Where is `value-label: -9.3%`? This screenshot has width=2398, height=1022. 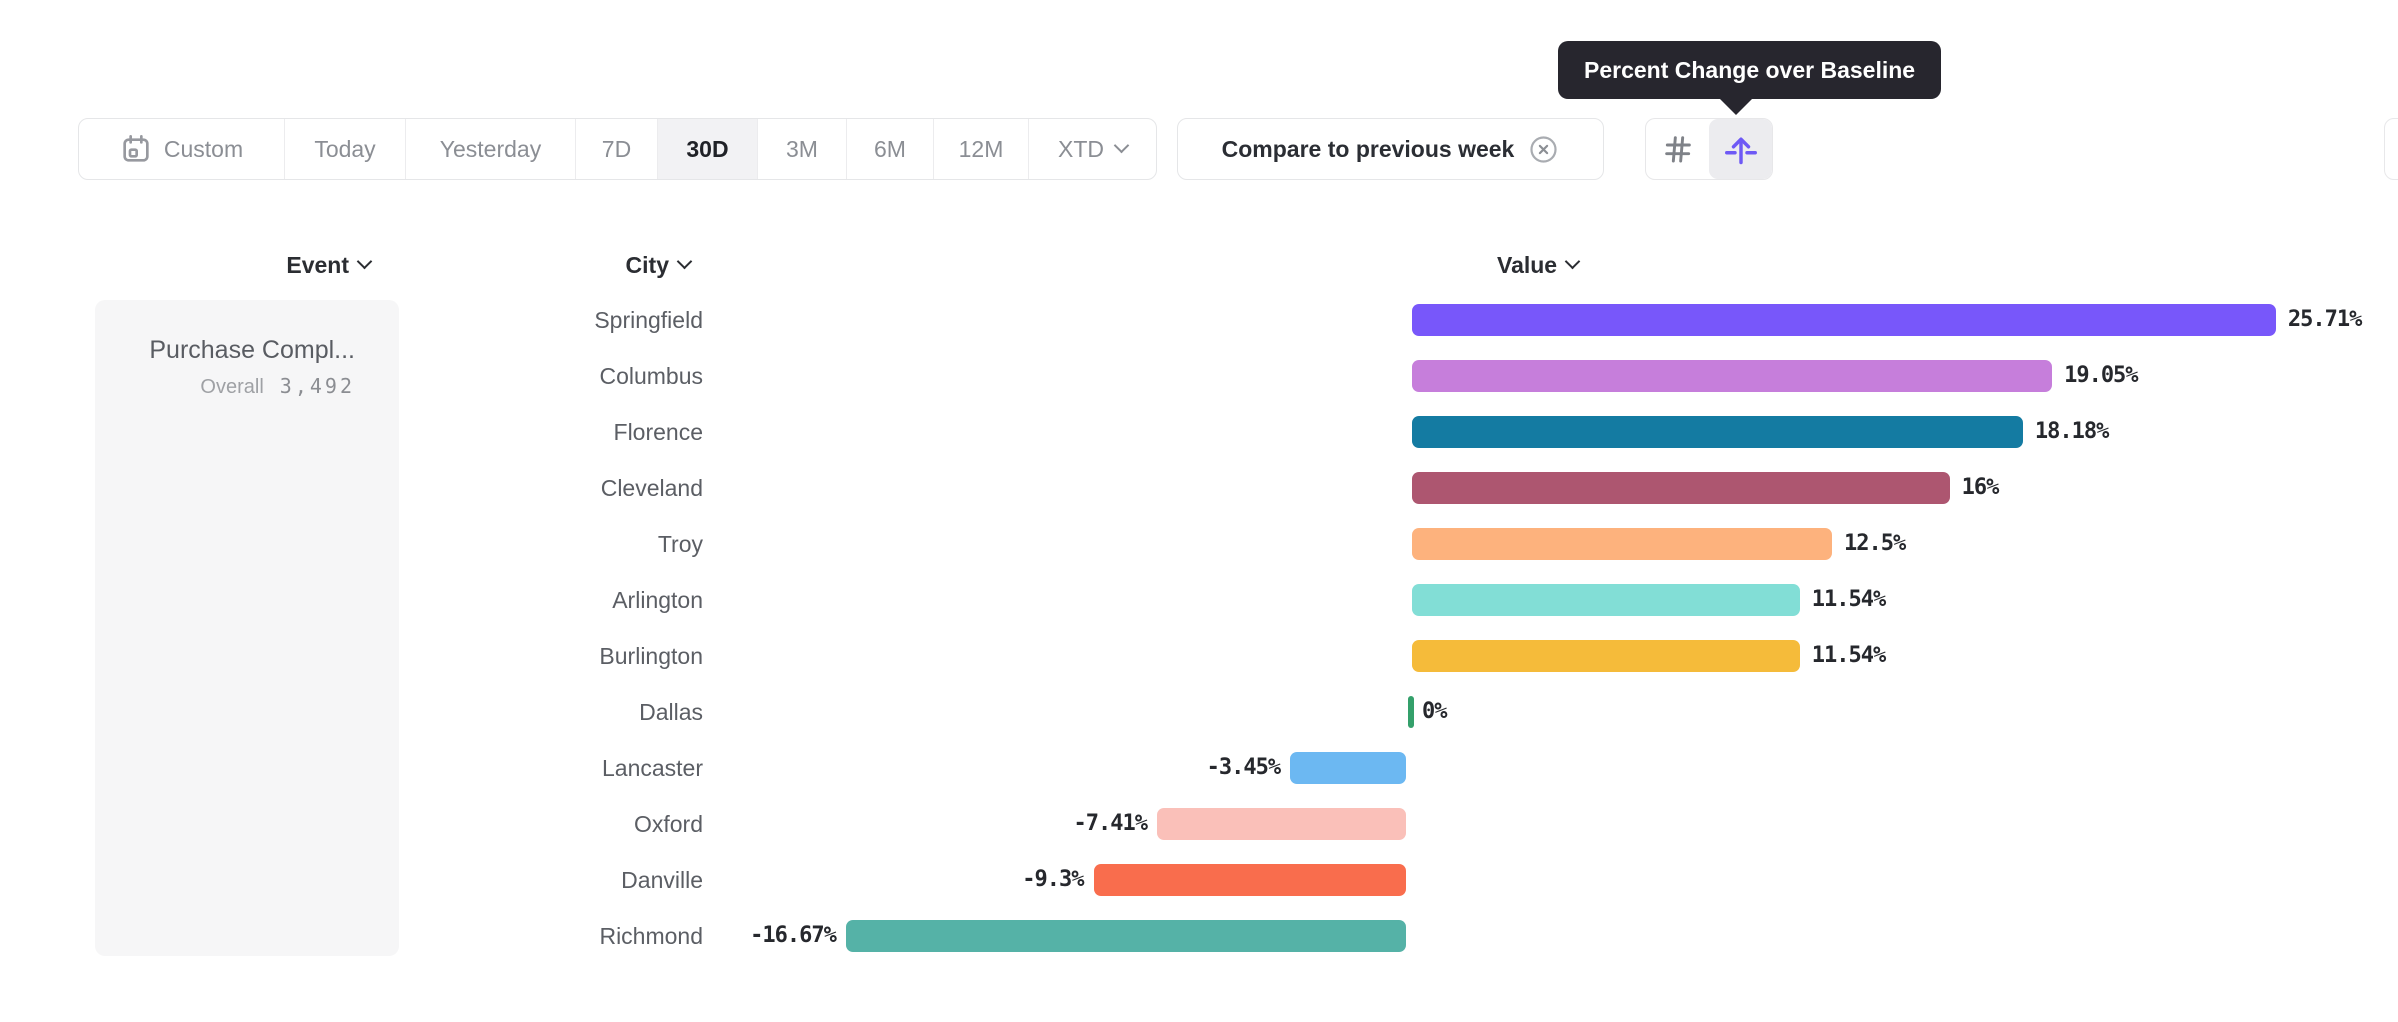 value-label: -9.3% is located at coordinates (1053, 879).